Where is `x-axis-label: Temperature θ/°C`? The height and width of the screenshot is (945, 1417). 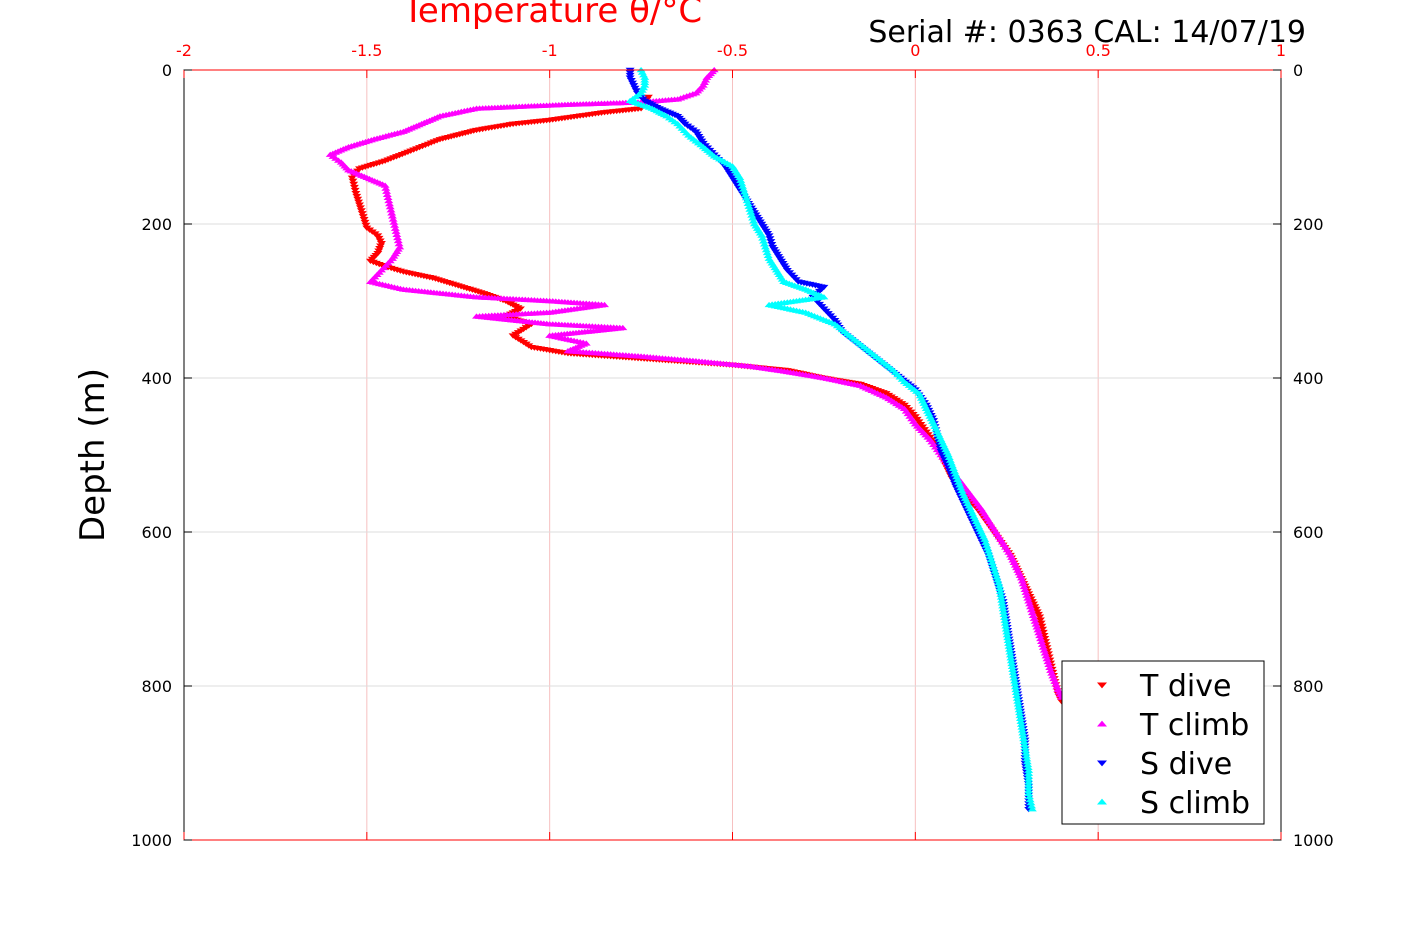
x-axis-label: Temperature θ/°C is located at coordinates (552, 15).